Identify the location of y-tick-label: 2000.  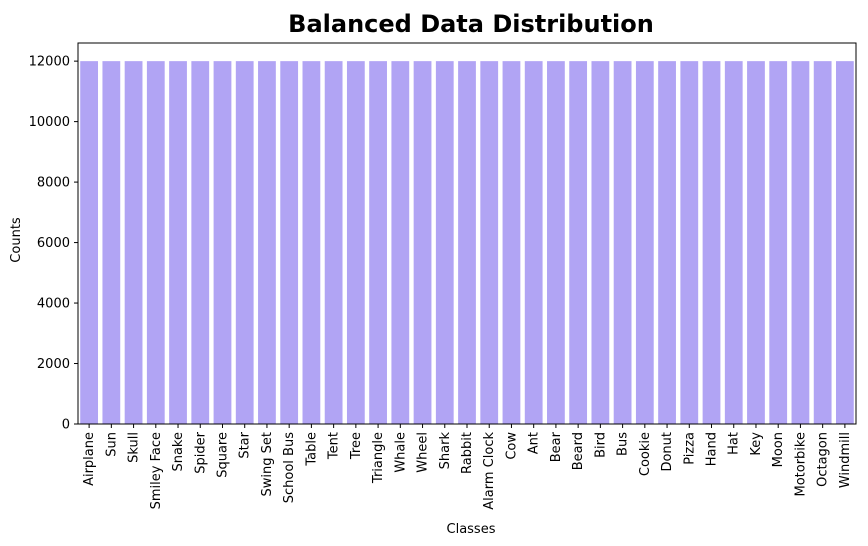
(53, 364).